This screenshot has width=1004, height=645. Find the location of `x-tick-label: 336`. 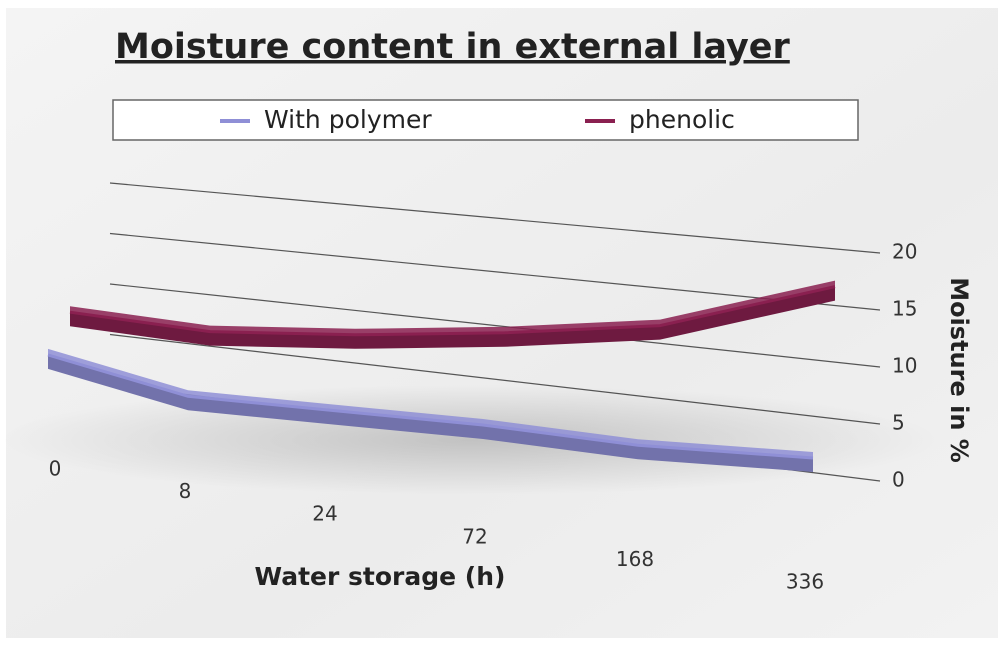

x-tick-label: 336 is located at coordinates (805, 582).